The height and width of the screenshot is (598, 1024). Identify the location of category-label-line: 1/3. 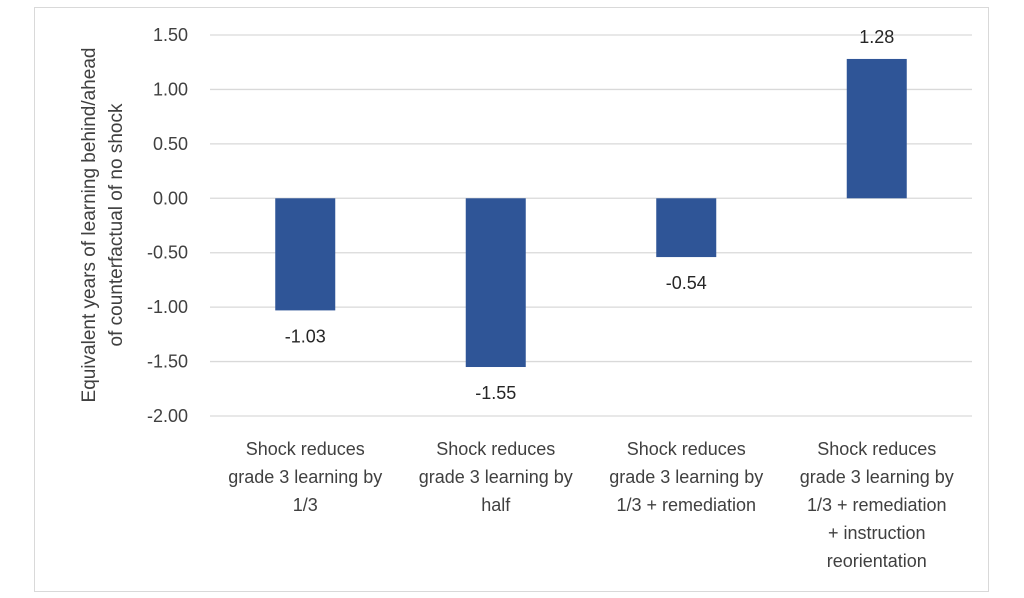
(305, 505).